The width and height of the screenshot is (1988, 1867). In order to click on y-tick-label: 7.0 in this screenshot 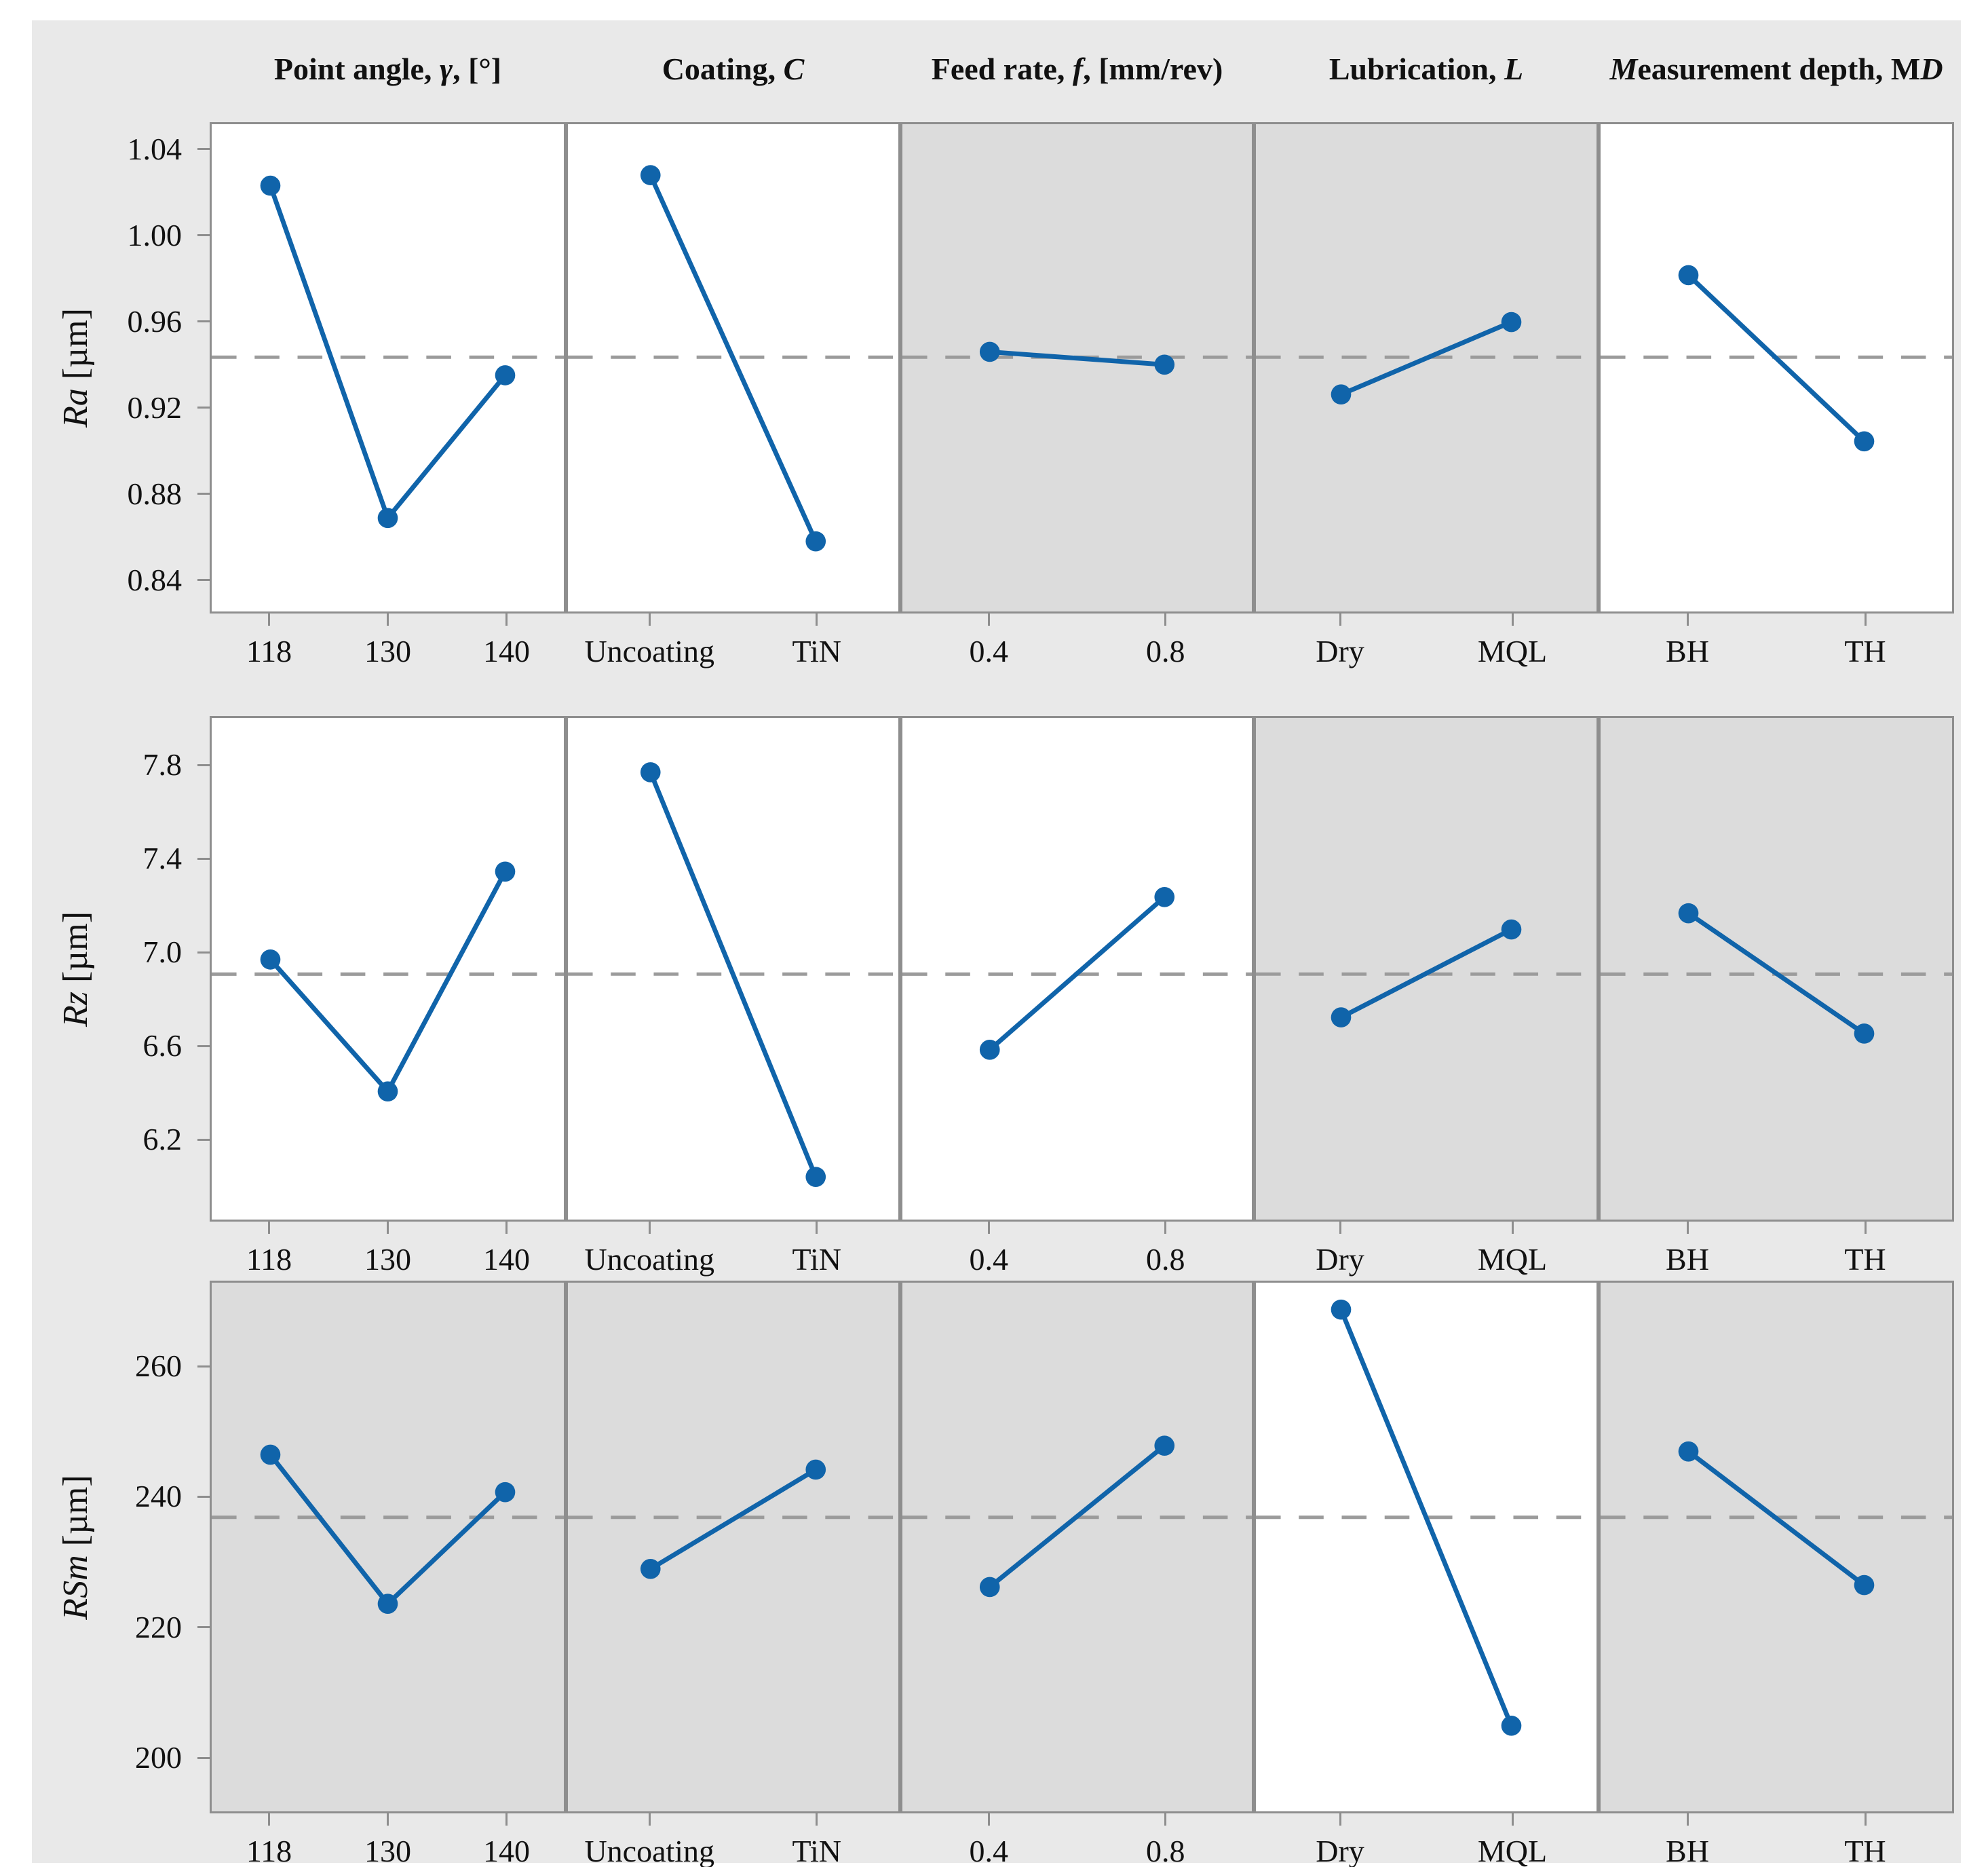, I will do `click(162, 952)`.